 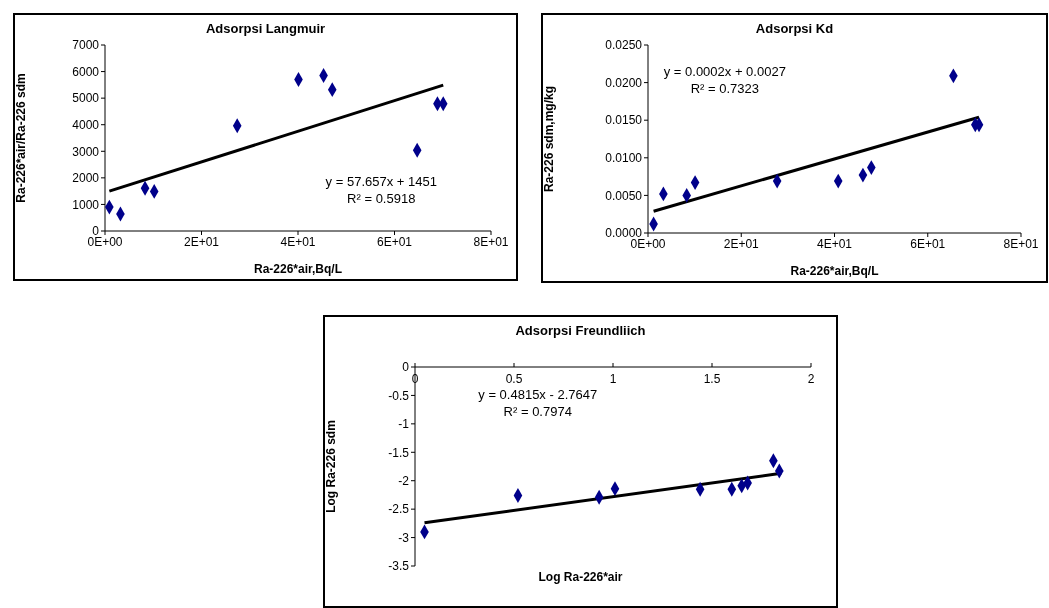 I want to click on y-tick-label: -1.5, so click(x=399, y=452).